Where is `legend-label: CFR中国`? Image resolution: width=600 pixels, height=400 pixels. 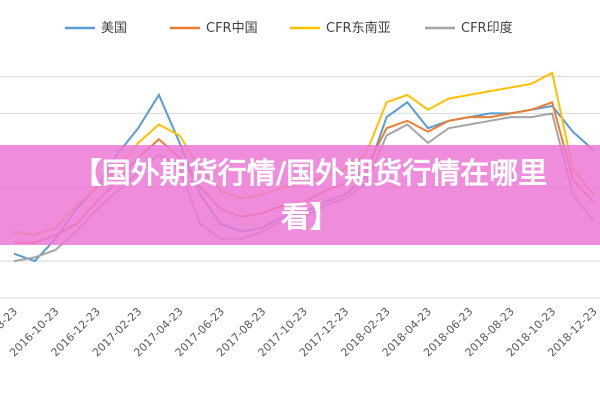
legend-label: CFR中国 is located at coordinates (232, 28).